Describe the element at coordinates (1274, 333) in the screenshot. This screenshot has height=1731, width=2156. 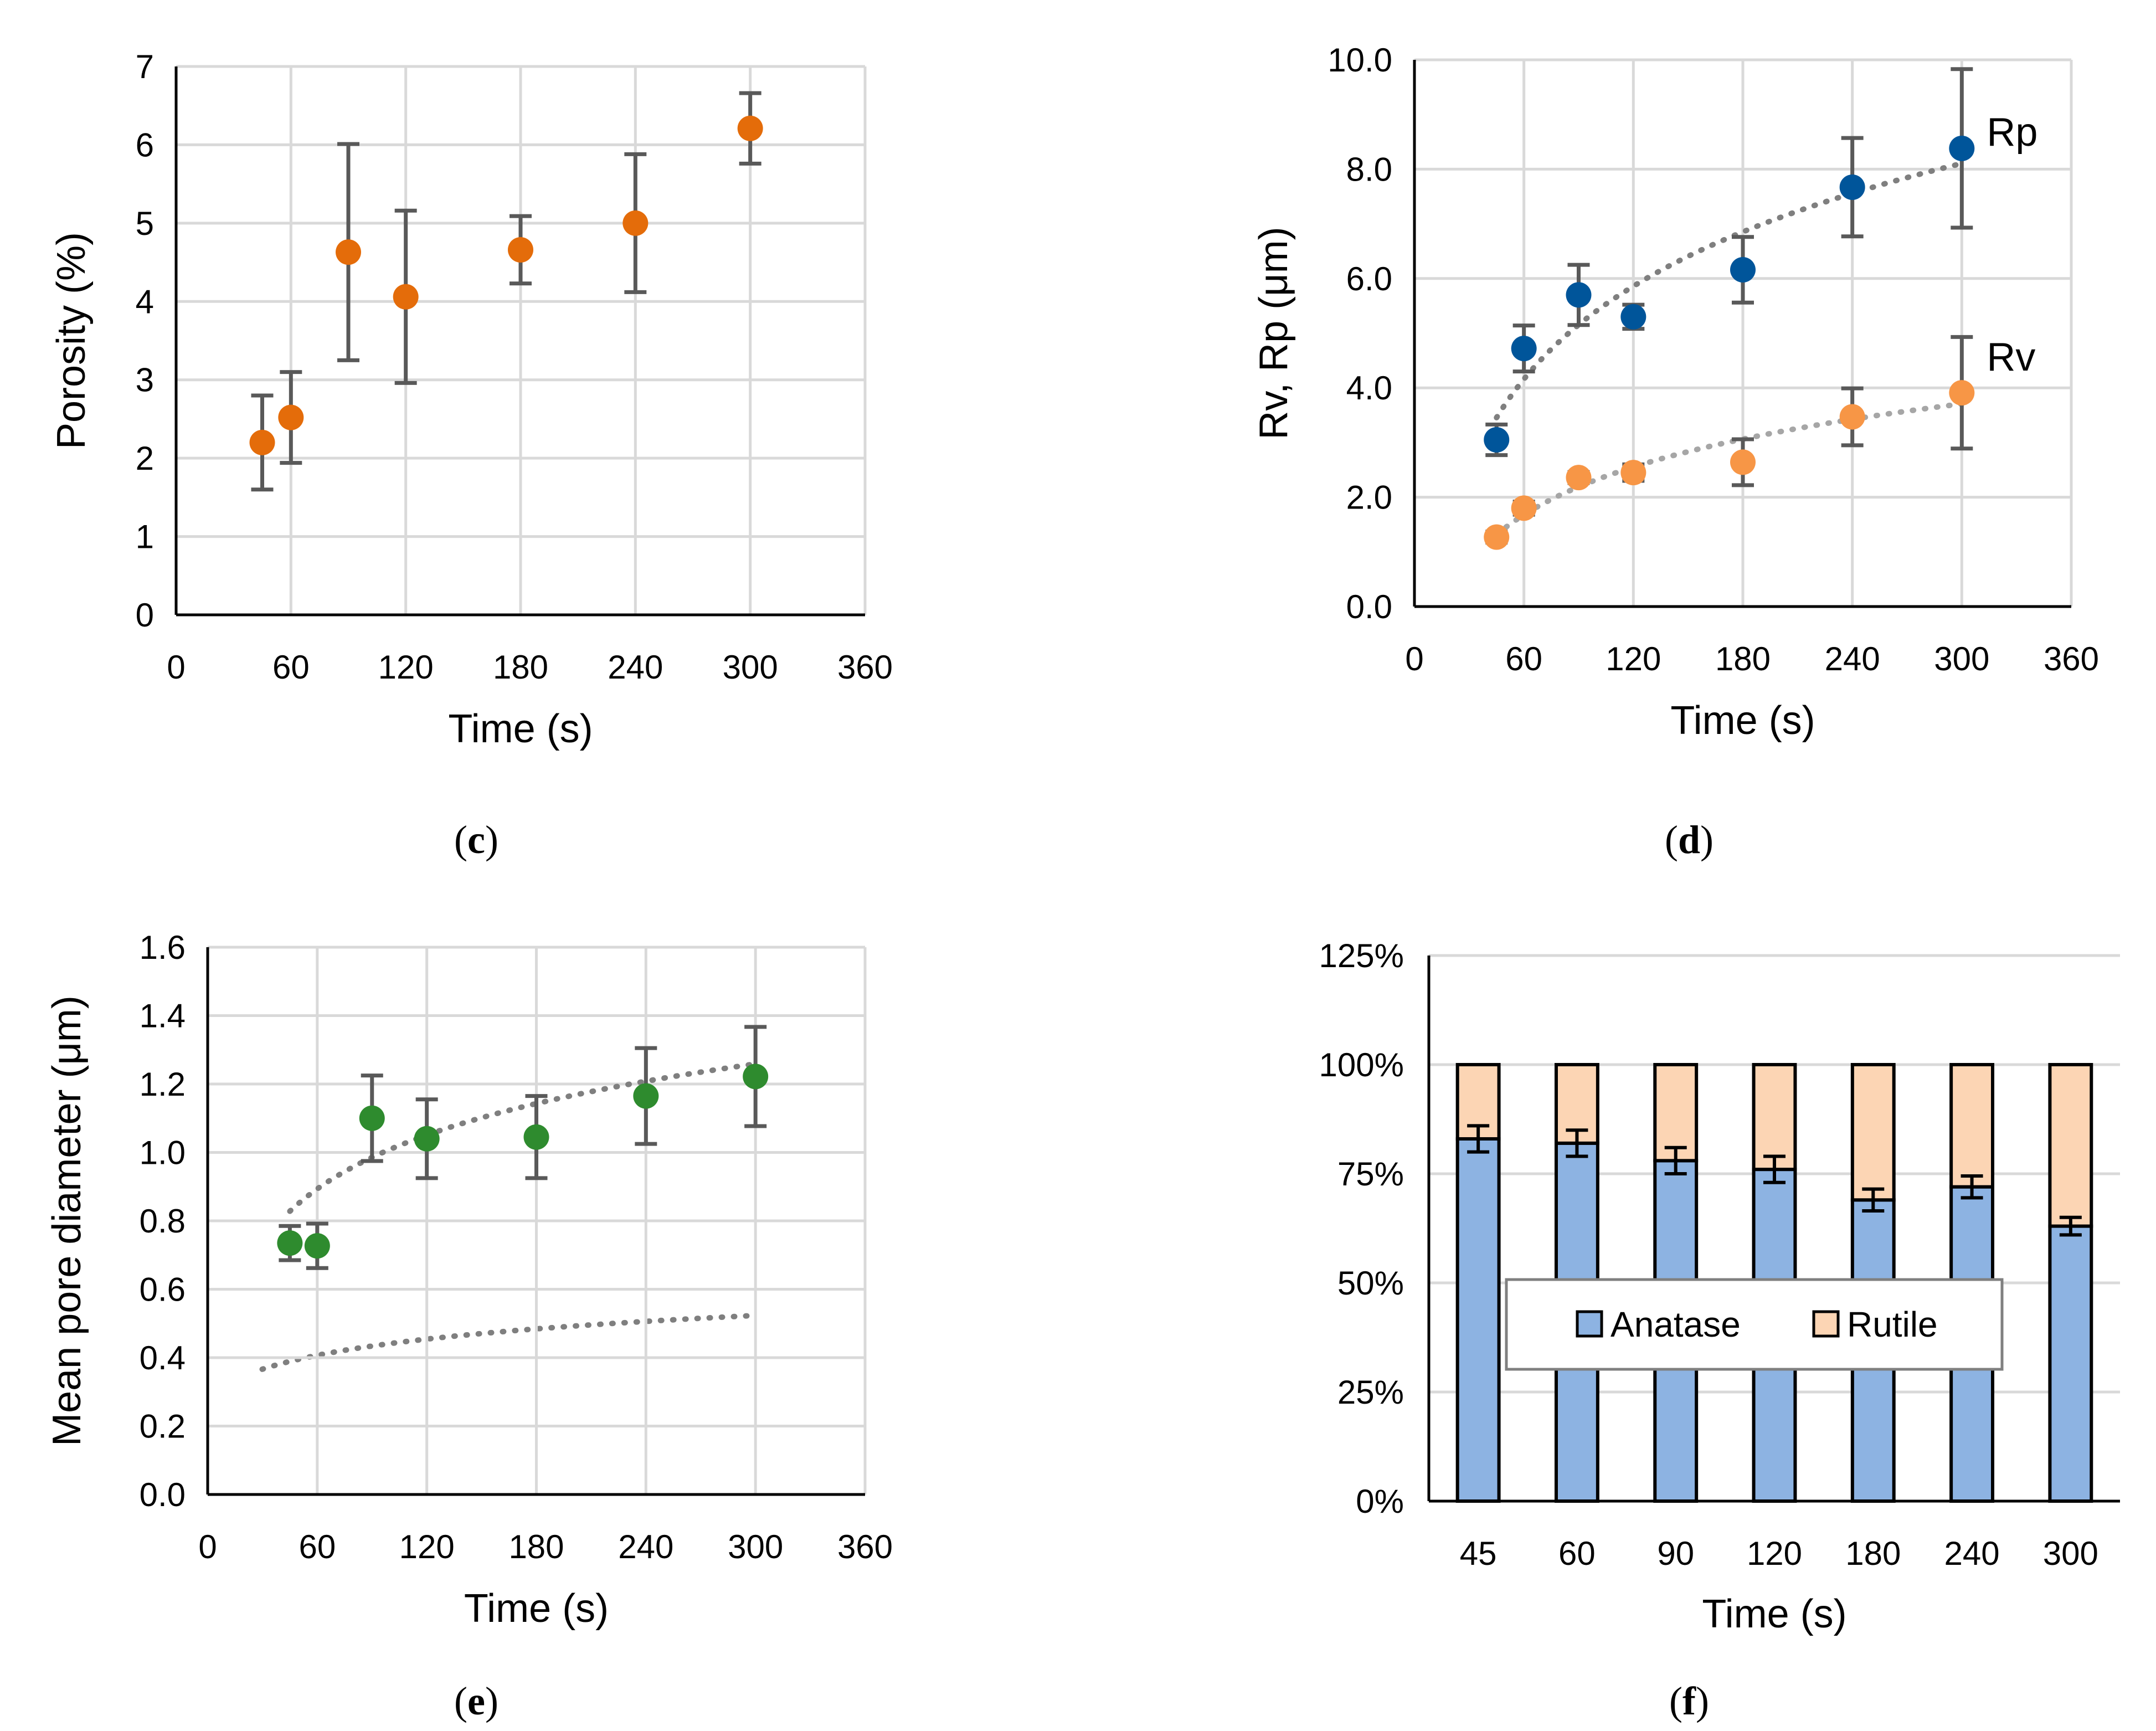
I see `y-axis-title: Rv, Rp (μm)` at that location.